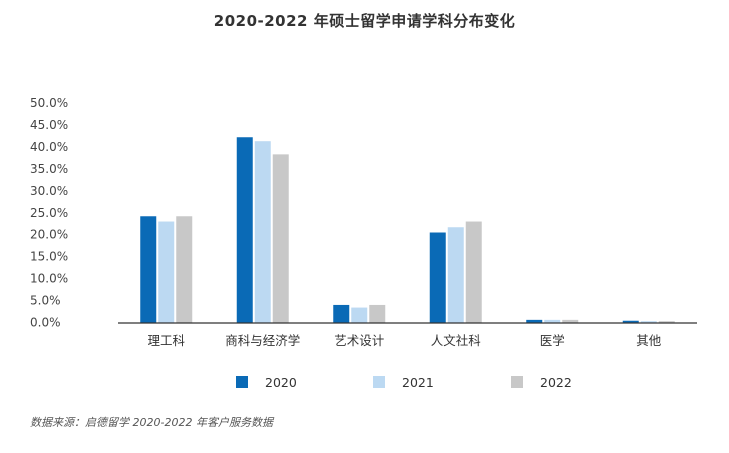 This screenshot has height=453, width=729. What do you see at coordinates (151, 422) in the screenshot?
I see `data-source-note: 数据来源：启德留学 2020-2022 年客户服务数据` at bounding box center [151, 422].